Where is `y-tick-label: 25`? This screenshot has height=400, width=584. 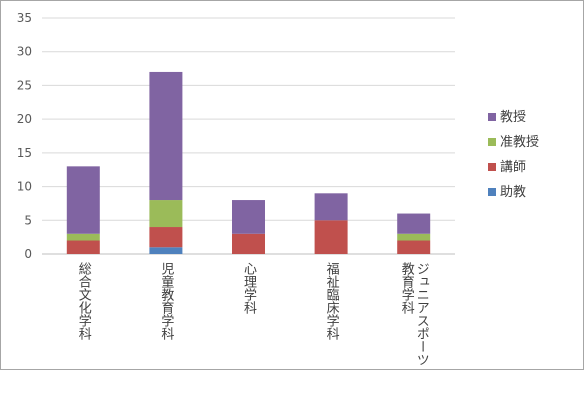 y-tick-label: 25 is located at coordinates (24, 85).